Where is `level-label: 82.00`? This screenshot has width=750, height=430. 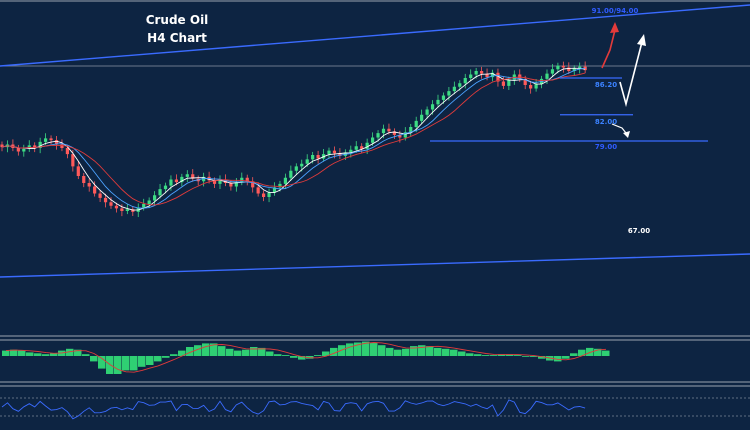
level-label: 82.00 is located at coordinates (606, 122).